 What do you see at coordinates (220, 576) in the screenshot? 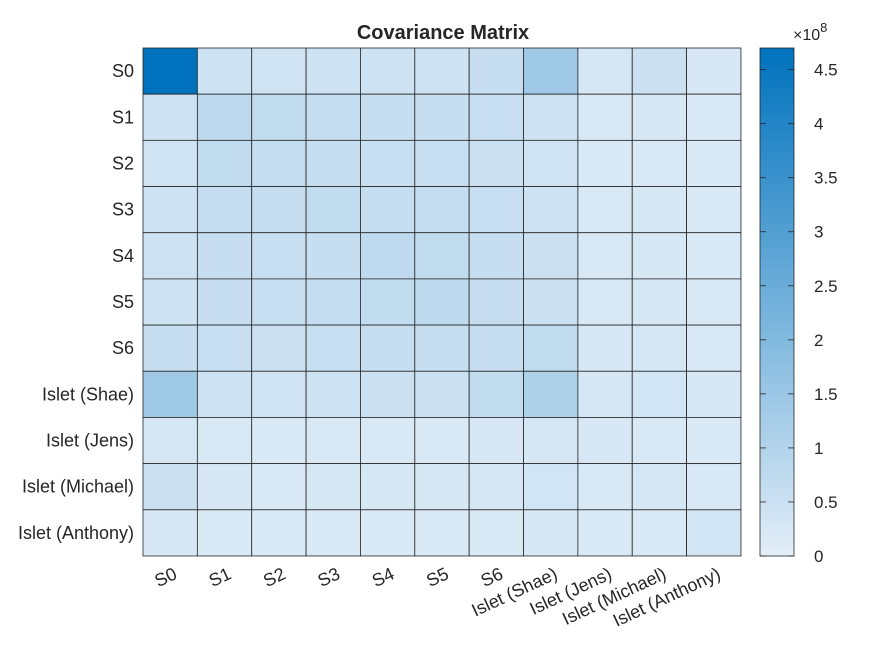
I see `column-label: S1` at bounding box center [220, 576].